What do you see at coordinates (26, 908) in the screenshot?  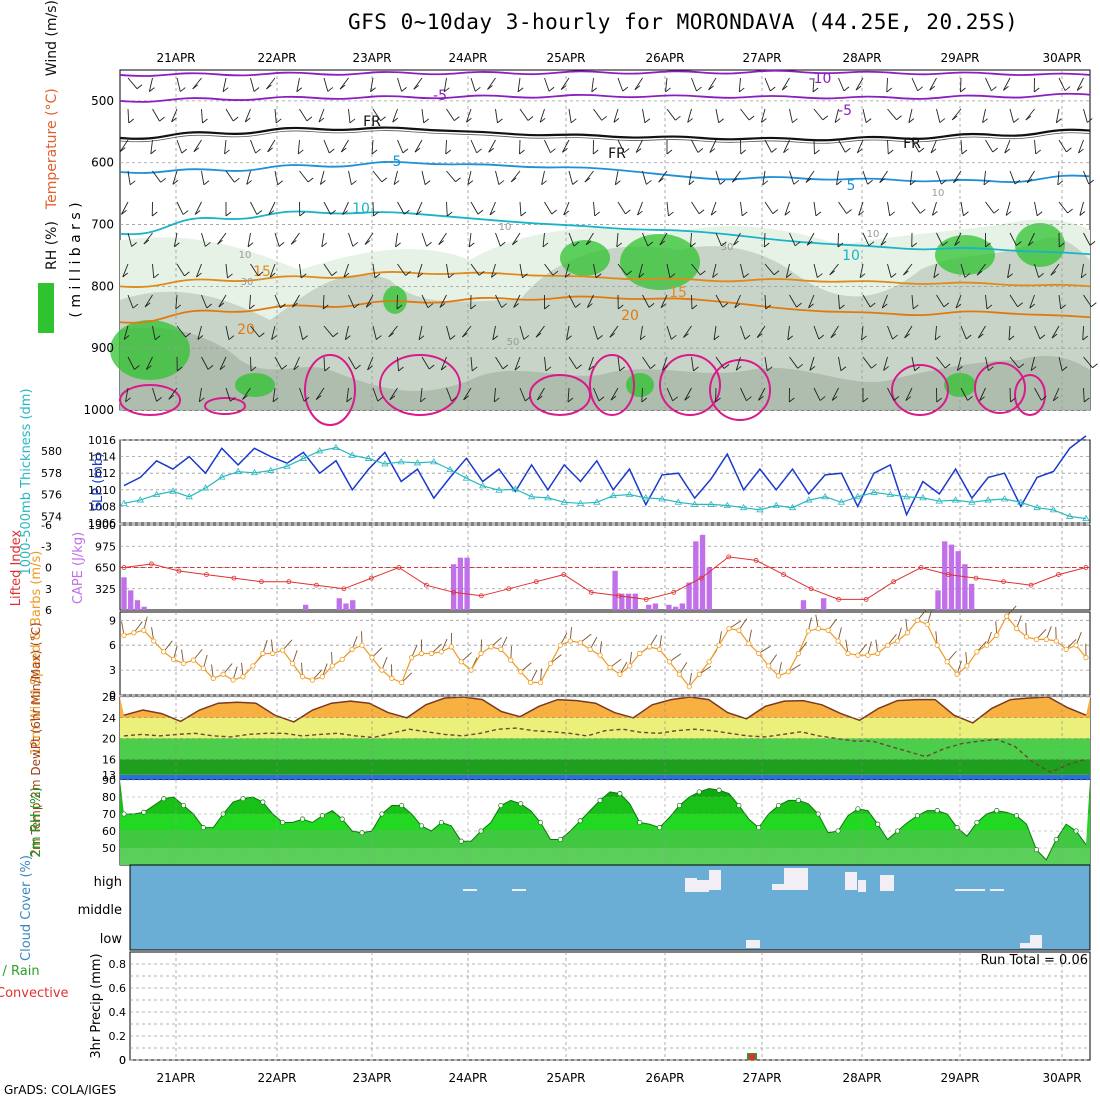 I see `cloud-ylabel: Cloud Cover (%)` at bounding box center [26, 908].